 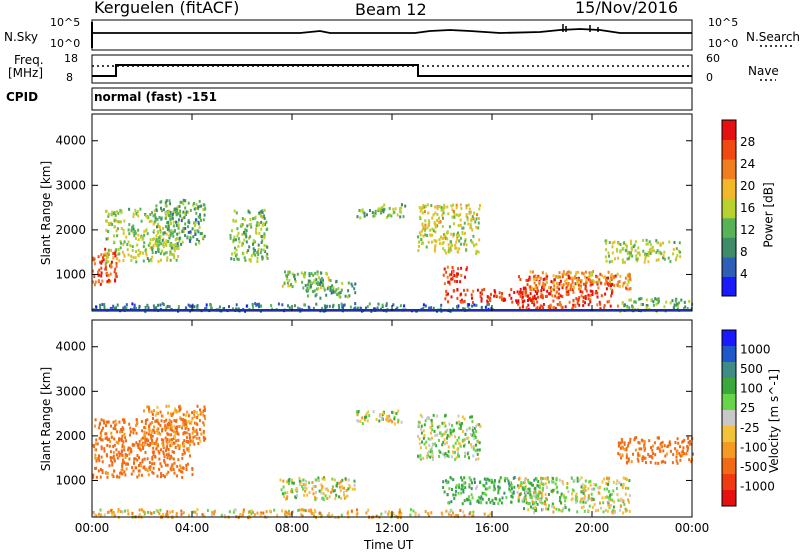 I want to click on velocity-colorbar-label: Velocity [m s^-1], so click(x=774, y=421).